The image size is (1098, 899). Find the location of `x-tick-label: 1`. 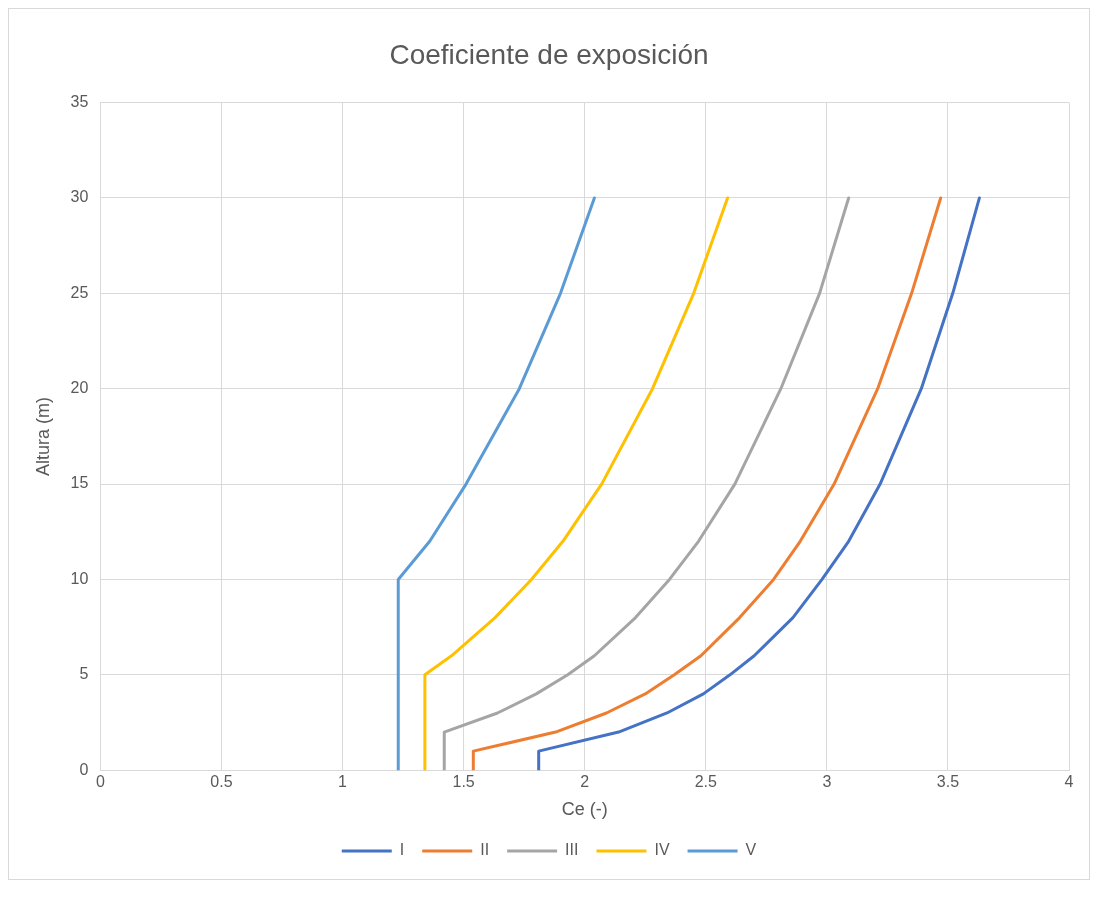

x-tick-label: 1 is located at coordinates (343, 782).